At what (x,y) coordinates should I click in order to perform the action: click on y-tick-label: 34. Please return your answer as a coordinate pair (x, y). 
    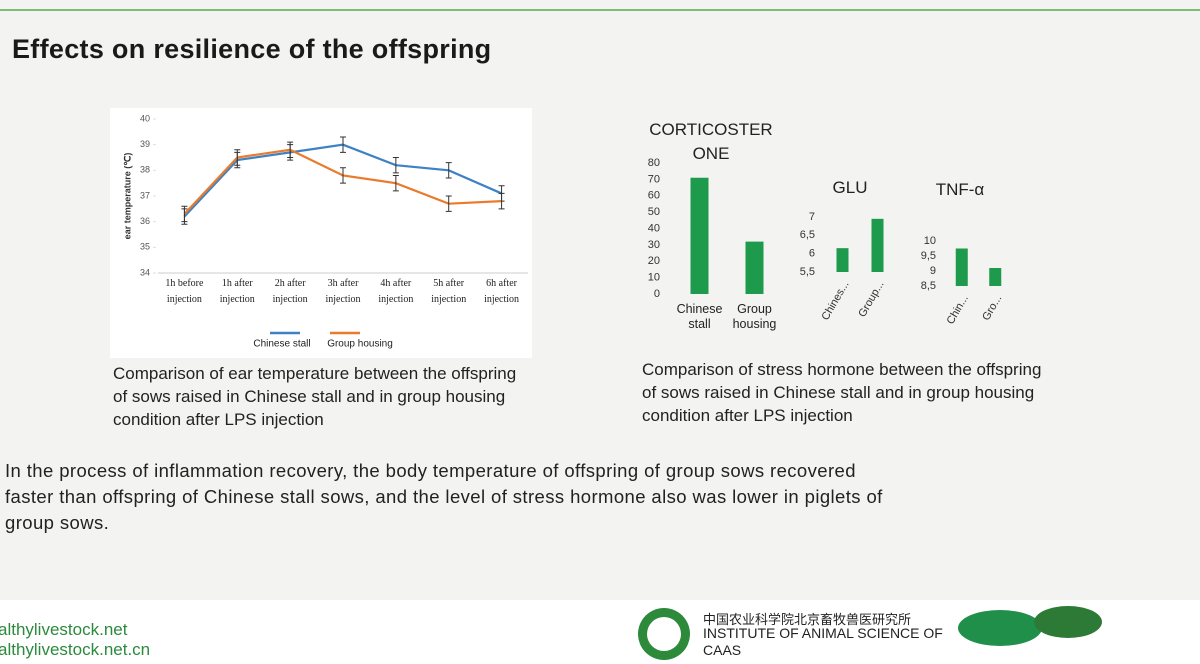
    Looking at the image, I should click on (145, 272).